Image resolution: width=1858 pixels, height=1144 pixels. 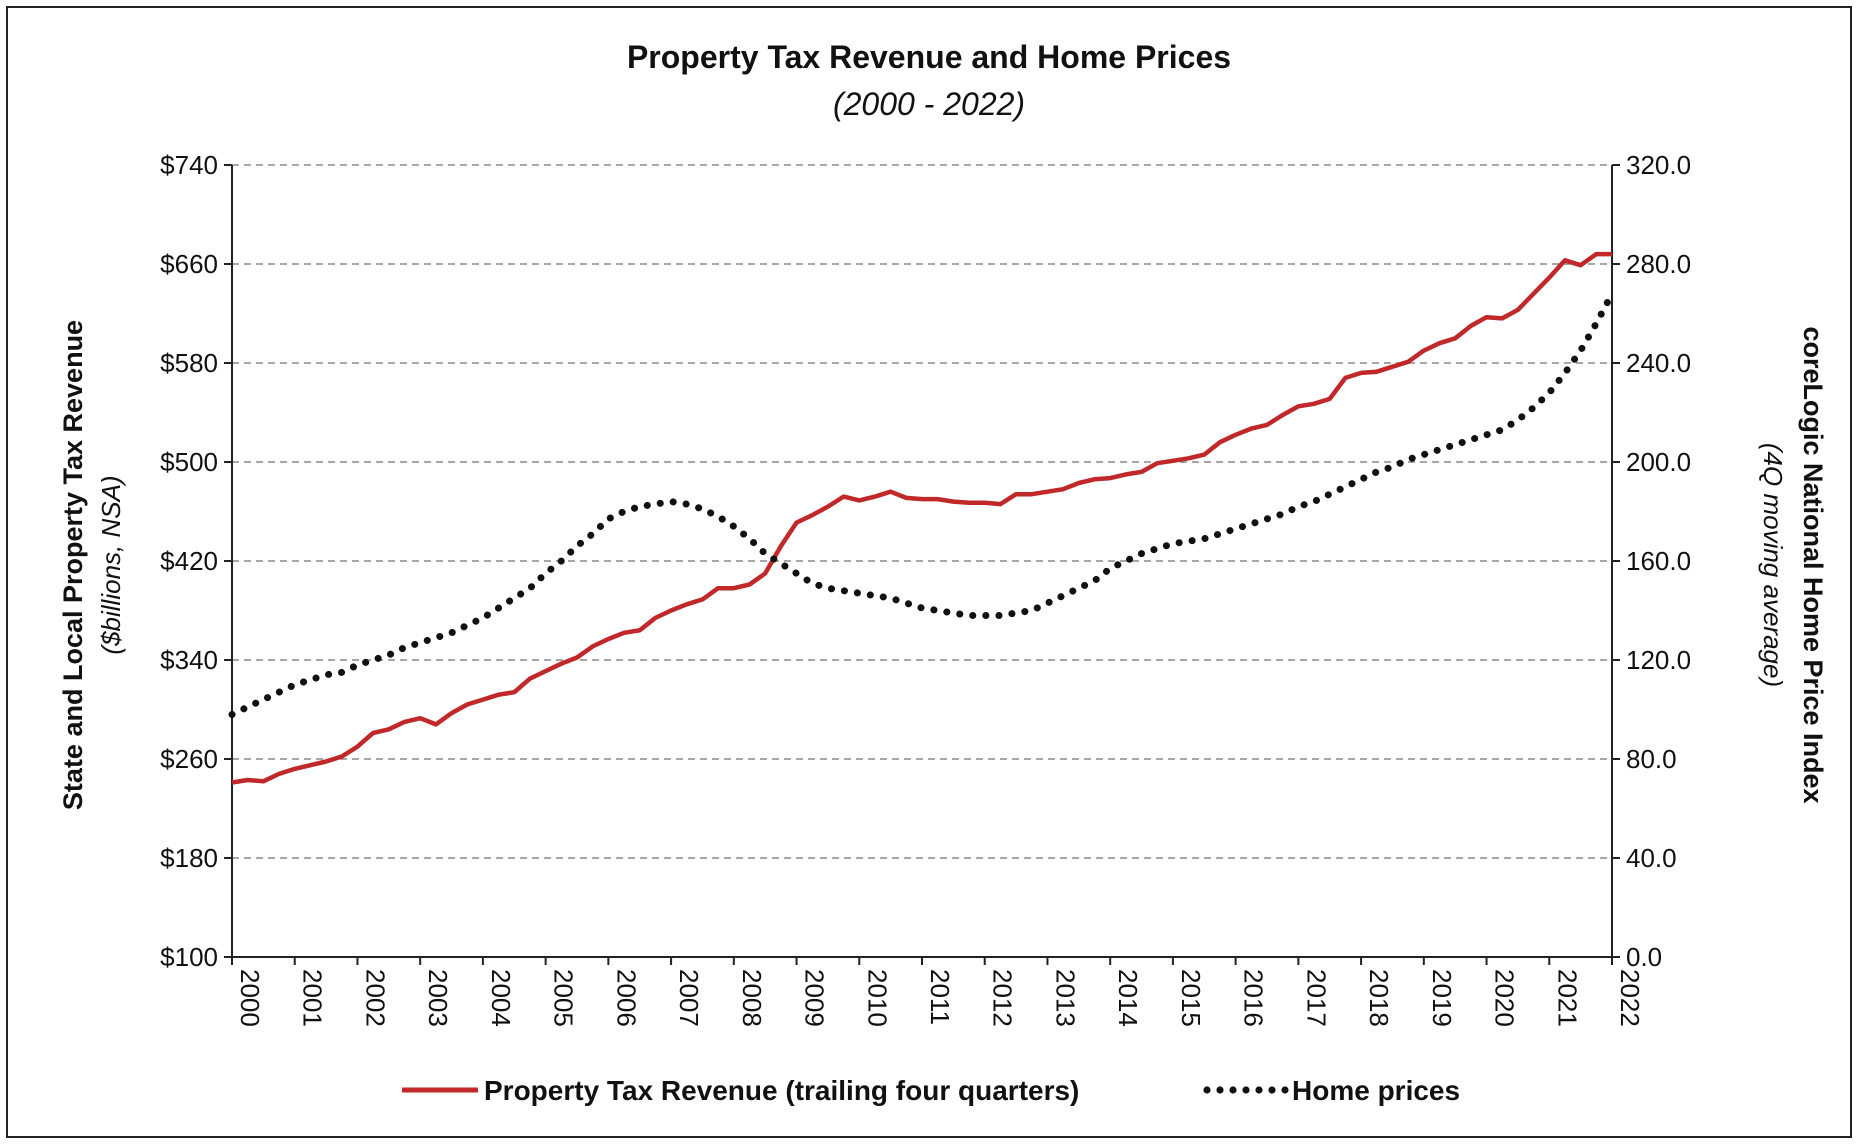 I want to click on x-tick-label: 2014, so click(x=1128, y=998).